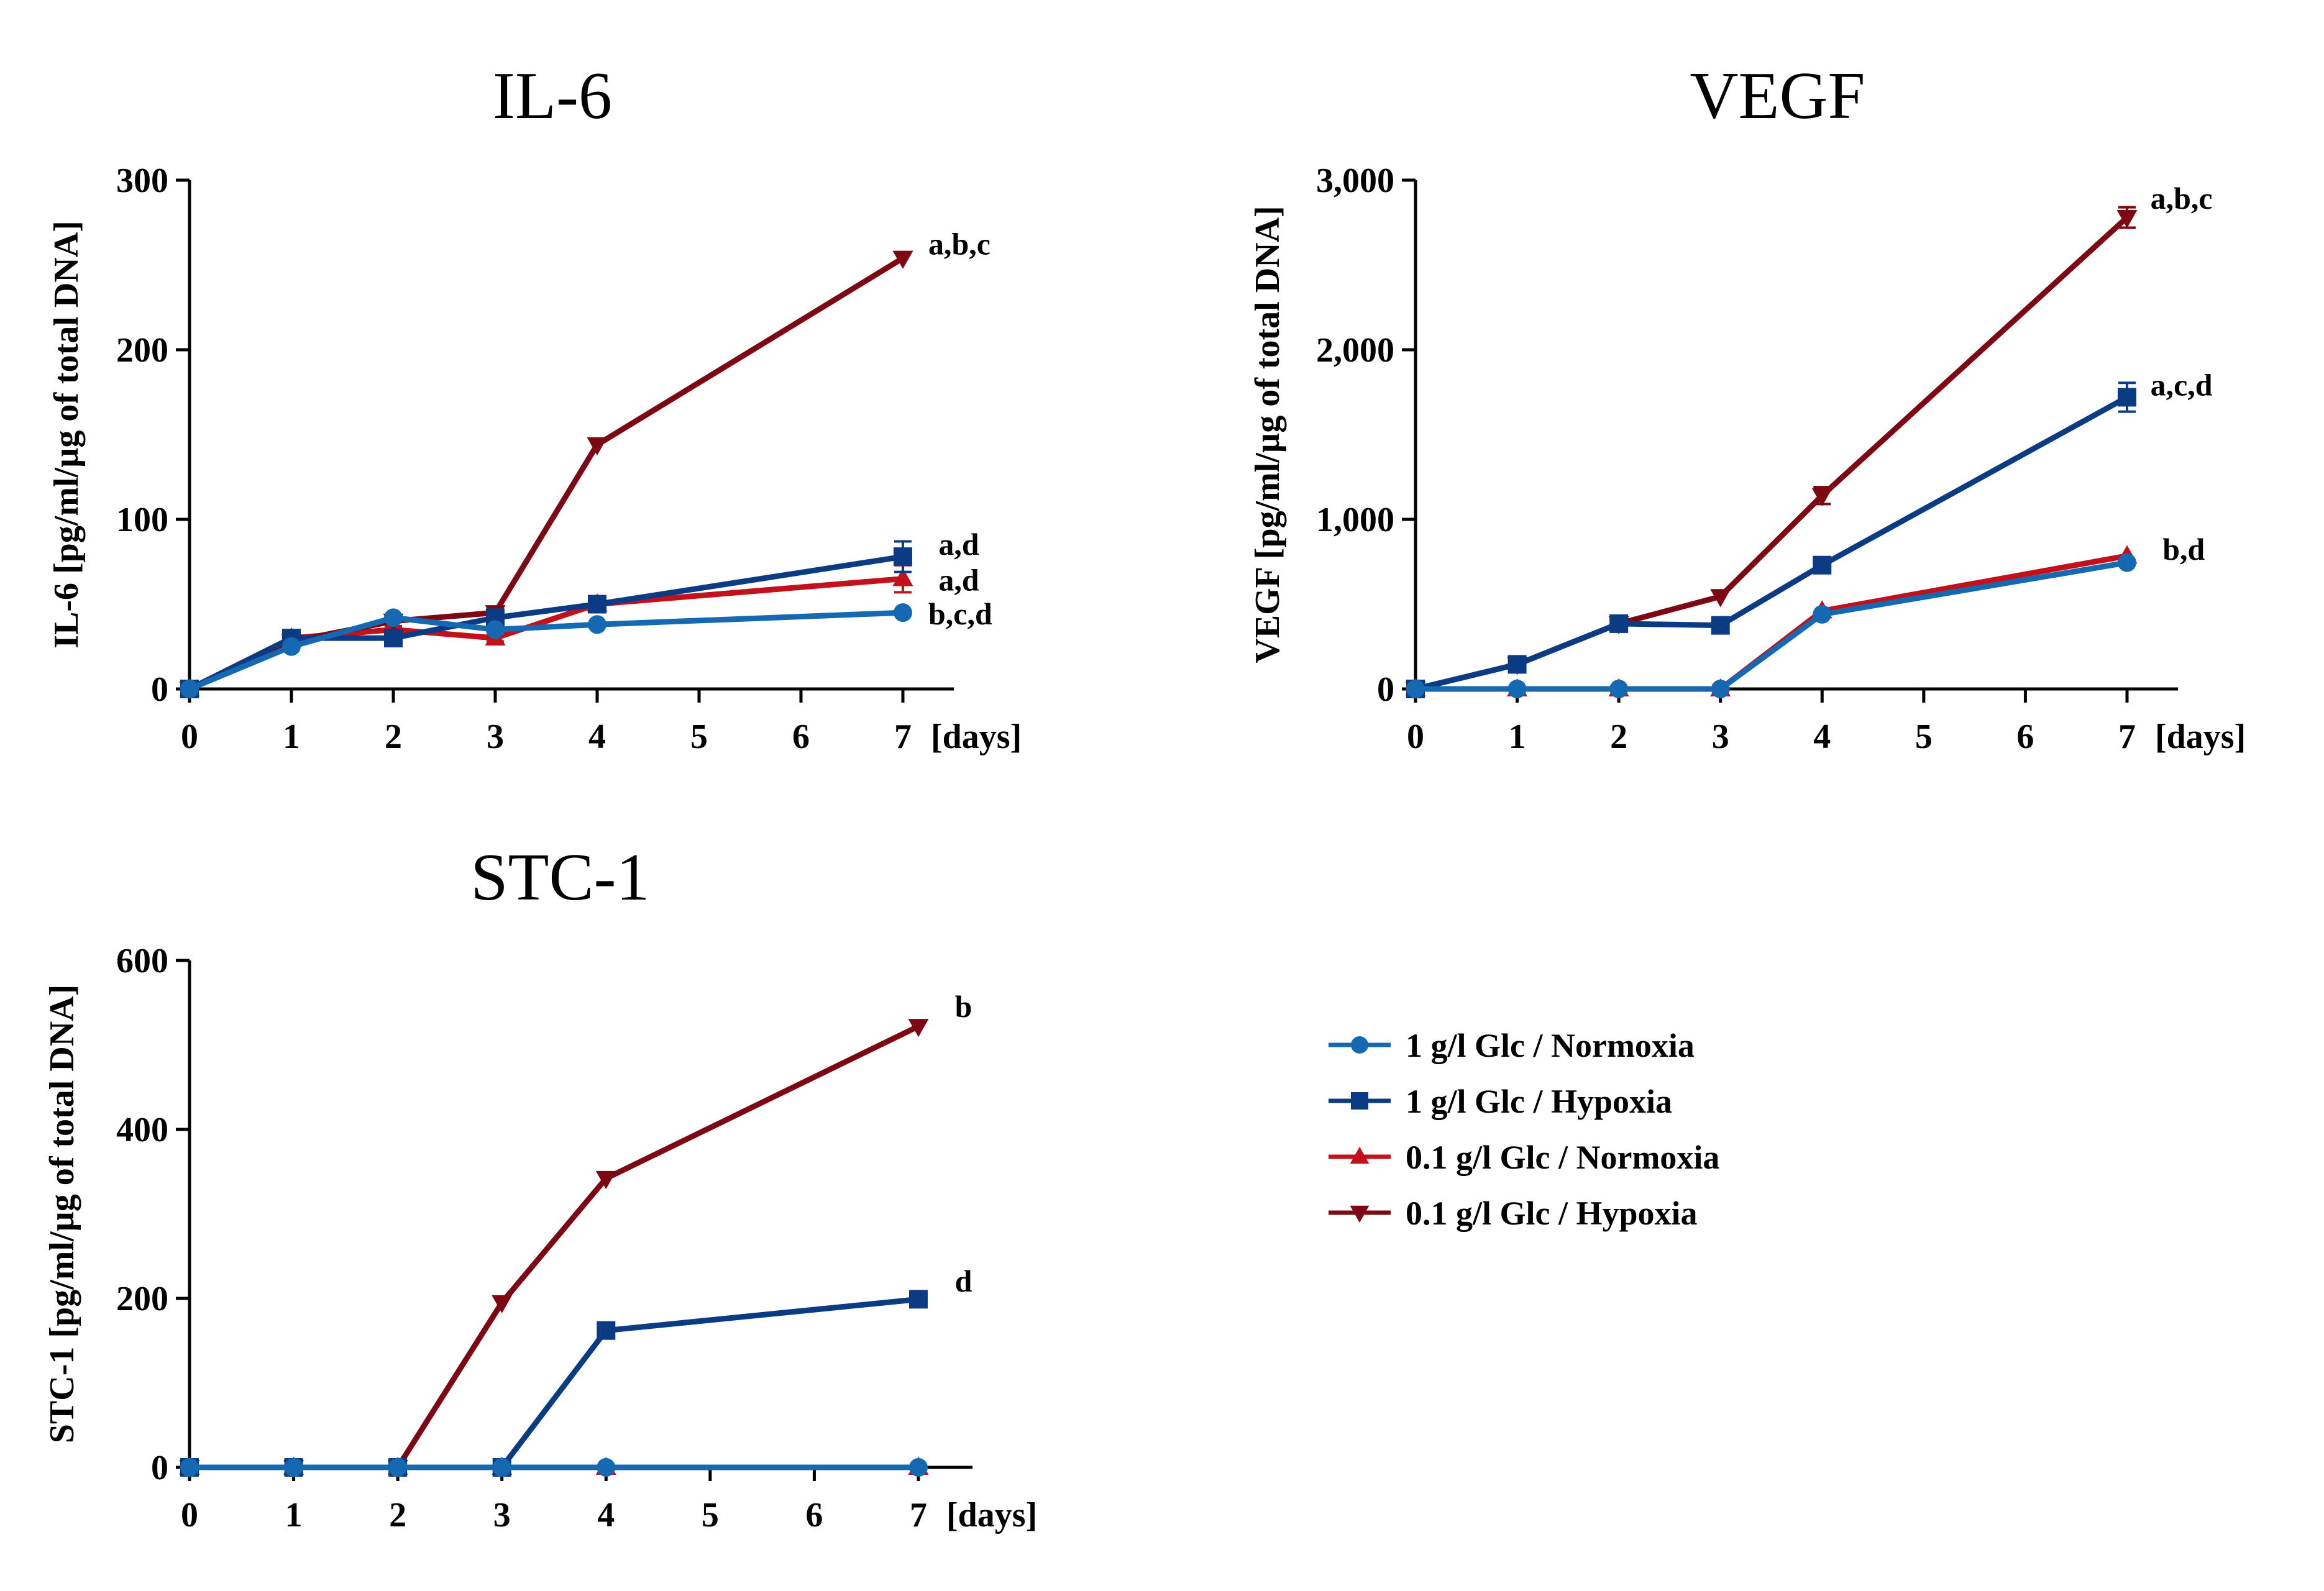 The height and width of the screenshot is (1591, 2324). Describe the element at coordinates (1777, 96) in the screenshot. I see `chart-title: VEGF` at that location.